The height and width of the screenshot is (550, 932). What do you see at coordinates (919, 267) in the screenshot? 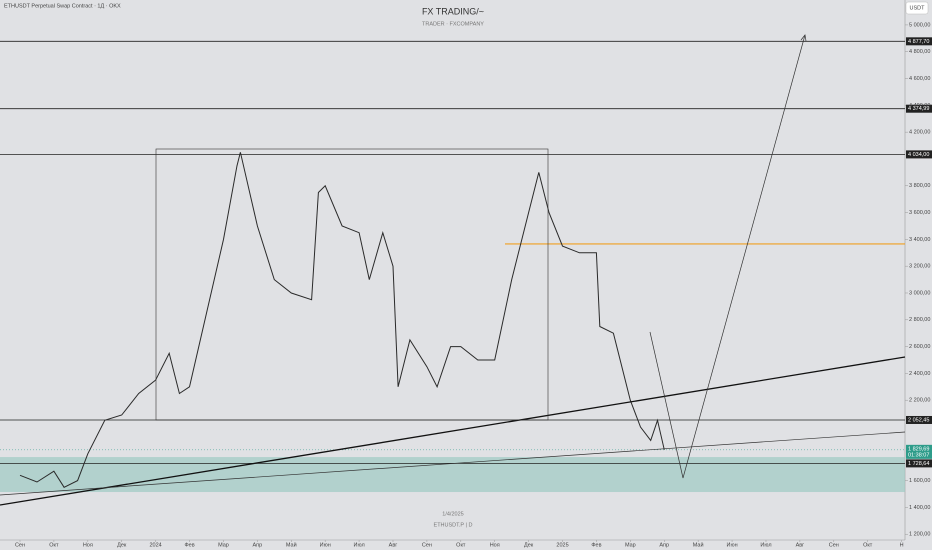
I see `y-tick-label: 3 200,00` at bounding box center [919, 267].